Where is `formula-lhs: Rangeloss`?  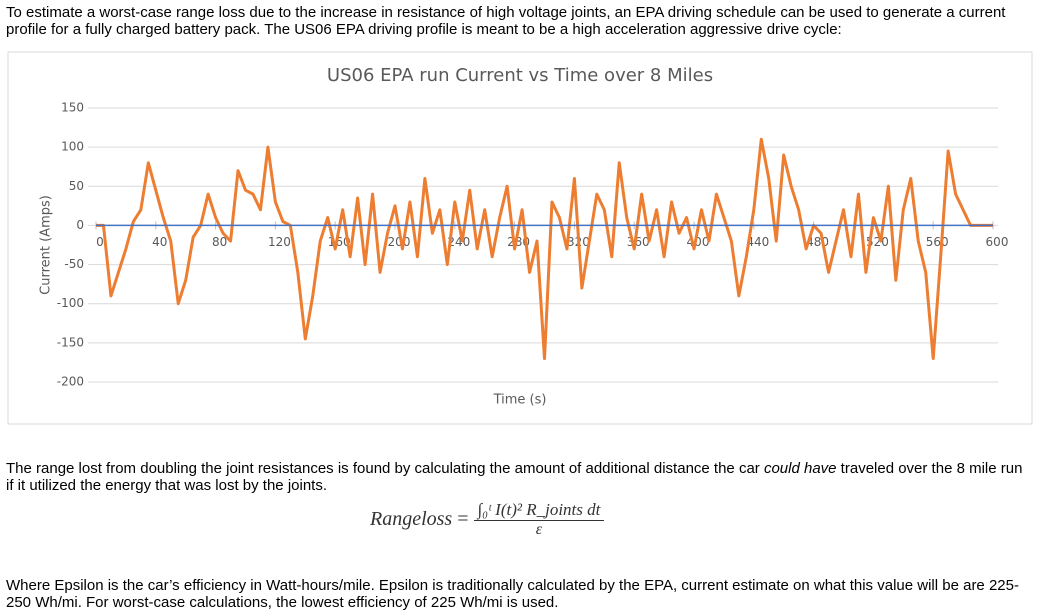
formula-lhs: Rangeloss is located at coordinates (411, 519).